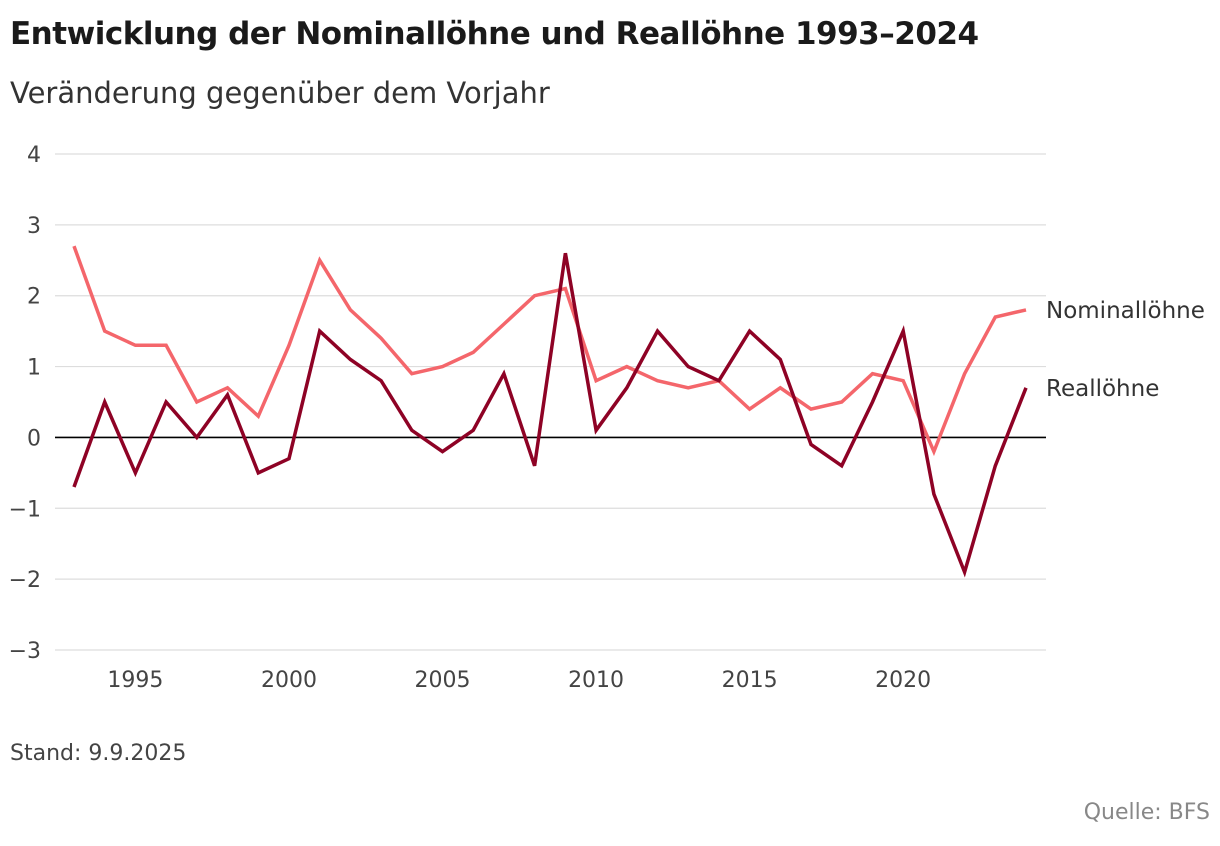  I want to click on y-axis-ticks: 4 3 2 1 0 −1 −2 −3, so click(25, 403).